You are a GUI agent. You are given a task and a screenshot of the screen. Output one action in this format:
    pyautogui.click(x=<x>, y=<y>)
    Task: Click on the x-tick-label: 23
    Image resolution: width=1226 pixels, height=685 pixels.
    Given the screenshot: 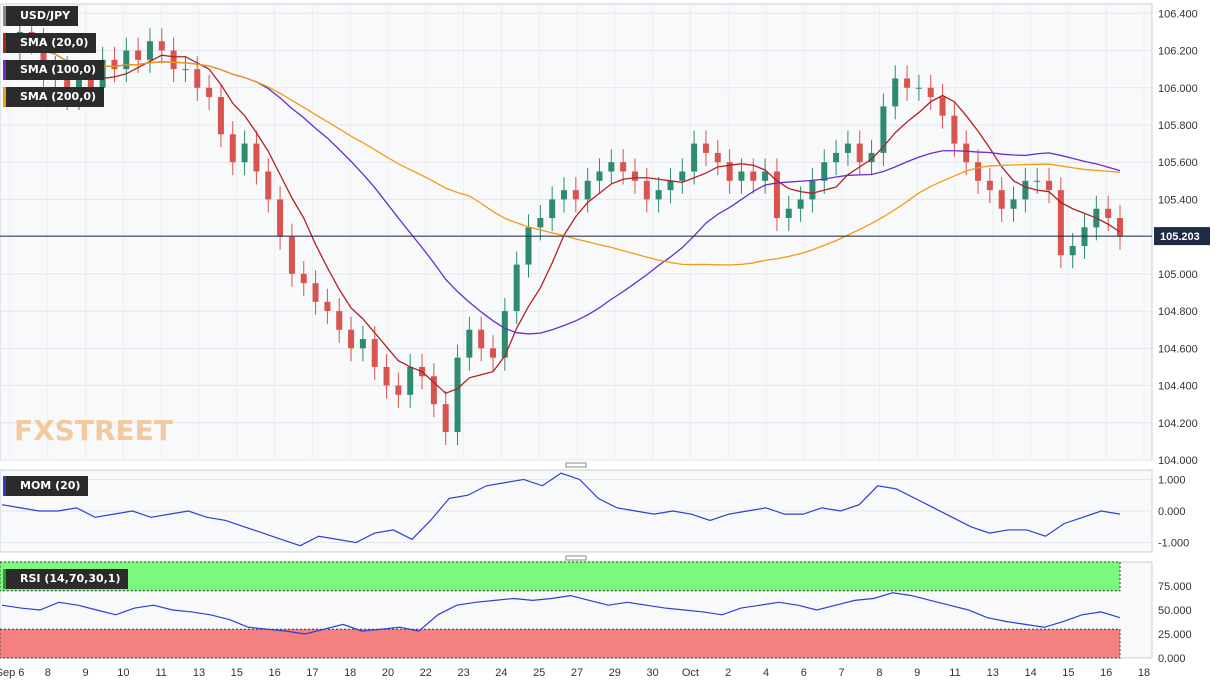 What is the action you would take?
    pyautogui.click(x=463, y=673)
    